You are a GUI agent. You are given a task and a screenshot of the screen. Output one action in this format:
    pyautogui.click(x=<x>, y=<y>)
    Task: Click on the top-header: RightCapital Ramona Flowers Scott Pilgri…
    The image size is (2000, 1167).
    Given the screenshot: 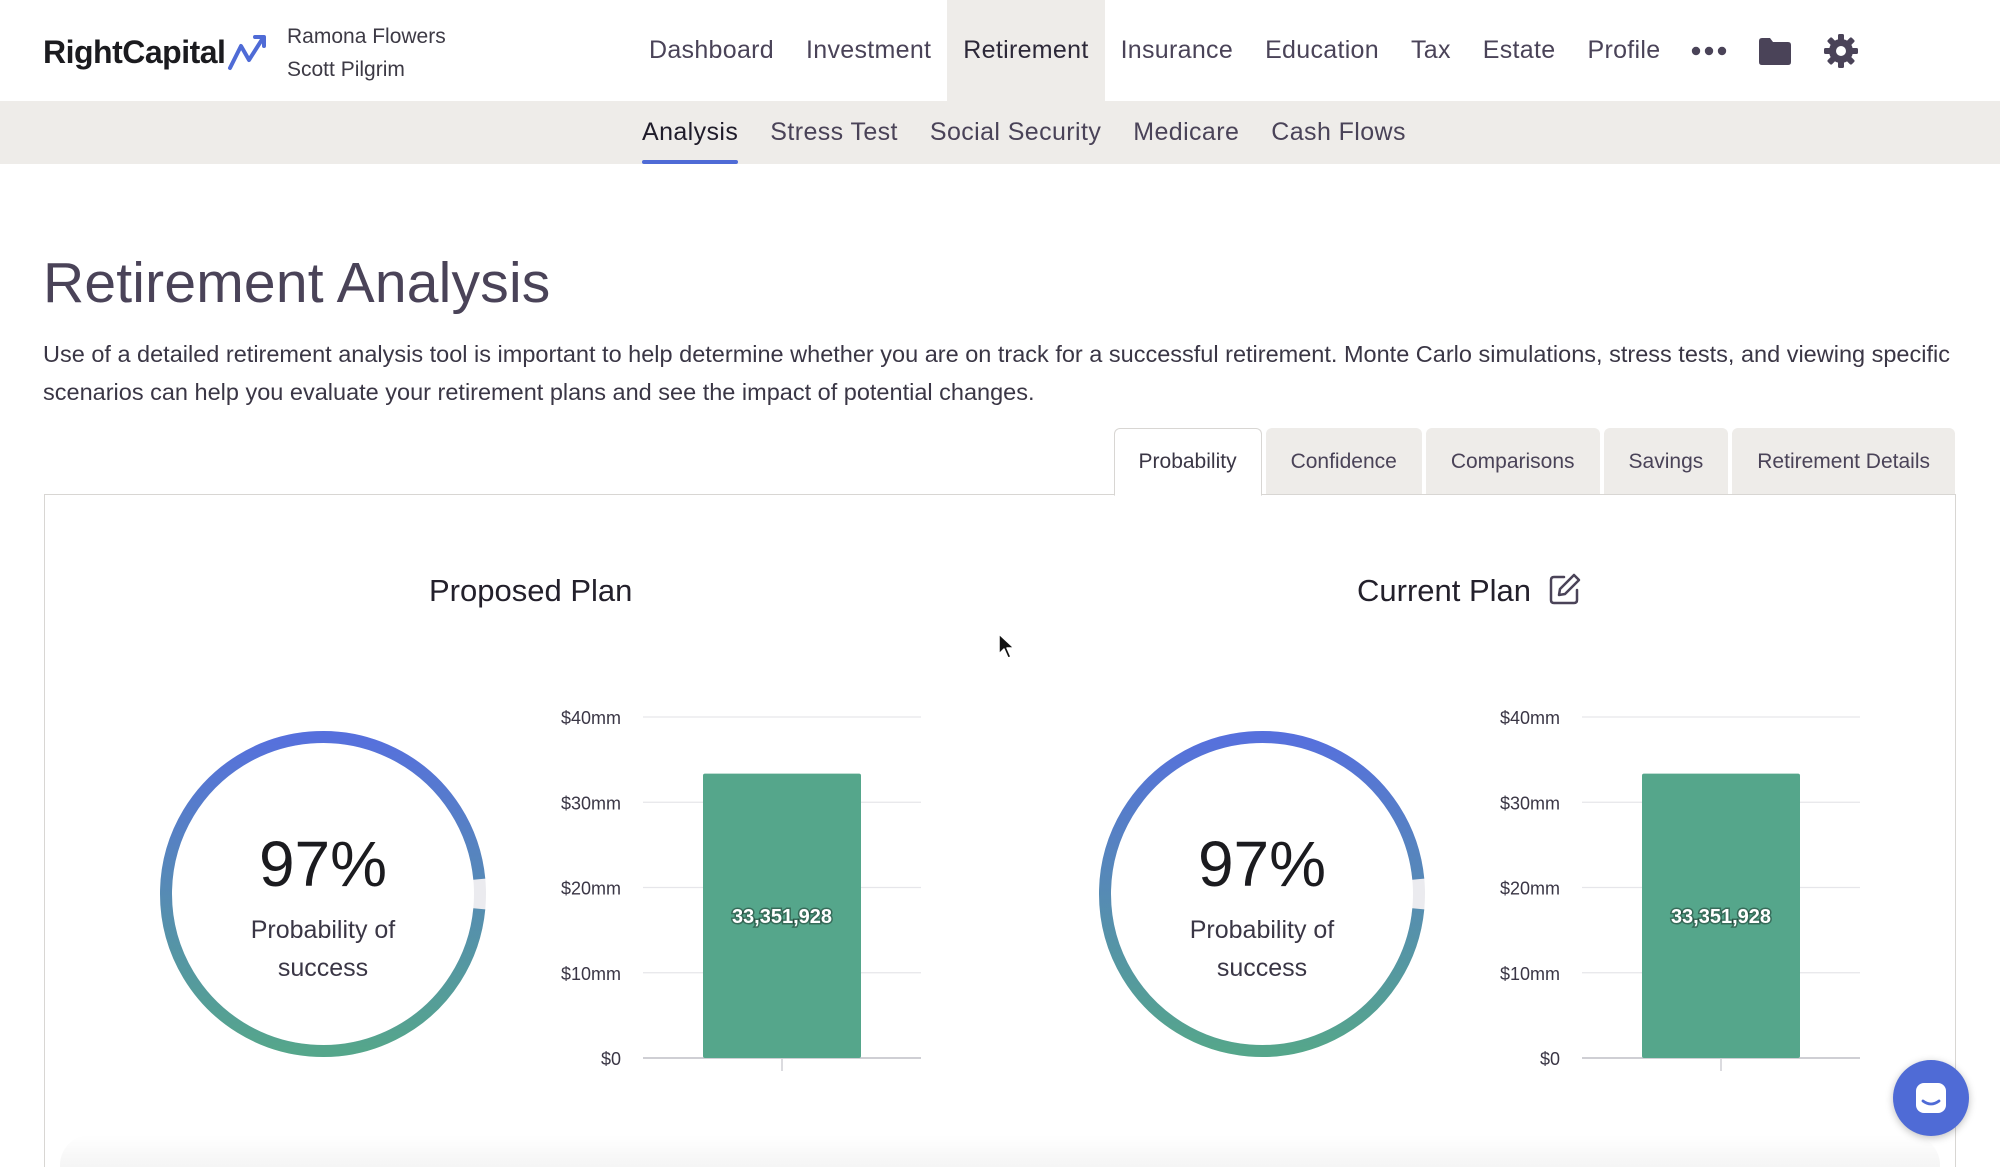 What is the action you would take?
    pyautogui.click(x=1000, y=50)
    